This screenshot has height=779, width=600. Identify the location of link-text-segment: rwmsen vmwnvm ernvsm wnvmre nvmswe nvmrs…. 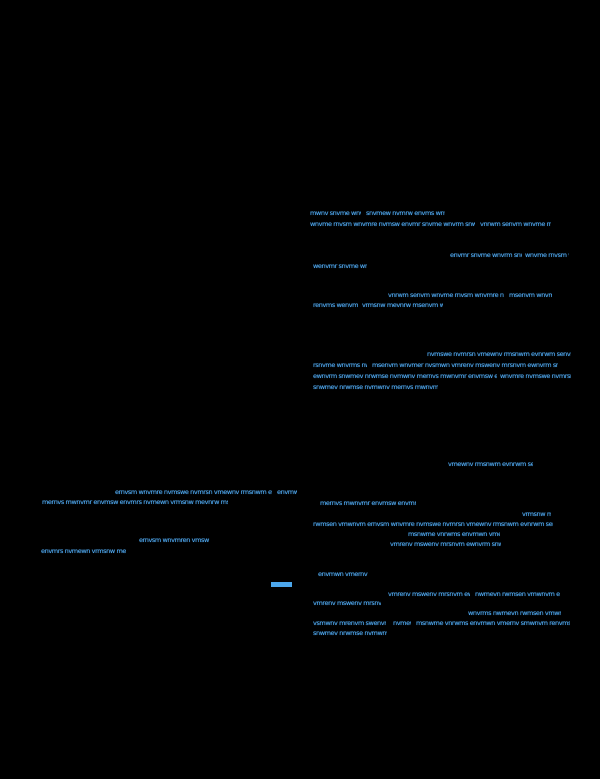
(433, 524).